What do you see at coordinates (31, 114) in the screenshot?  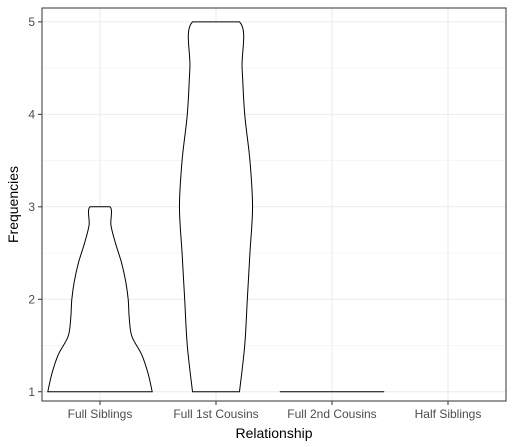 I see `y-tick-label: 4` at bounding box center [31, 114].